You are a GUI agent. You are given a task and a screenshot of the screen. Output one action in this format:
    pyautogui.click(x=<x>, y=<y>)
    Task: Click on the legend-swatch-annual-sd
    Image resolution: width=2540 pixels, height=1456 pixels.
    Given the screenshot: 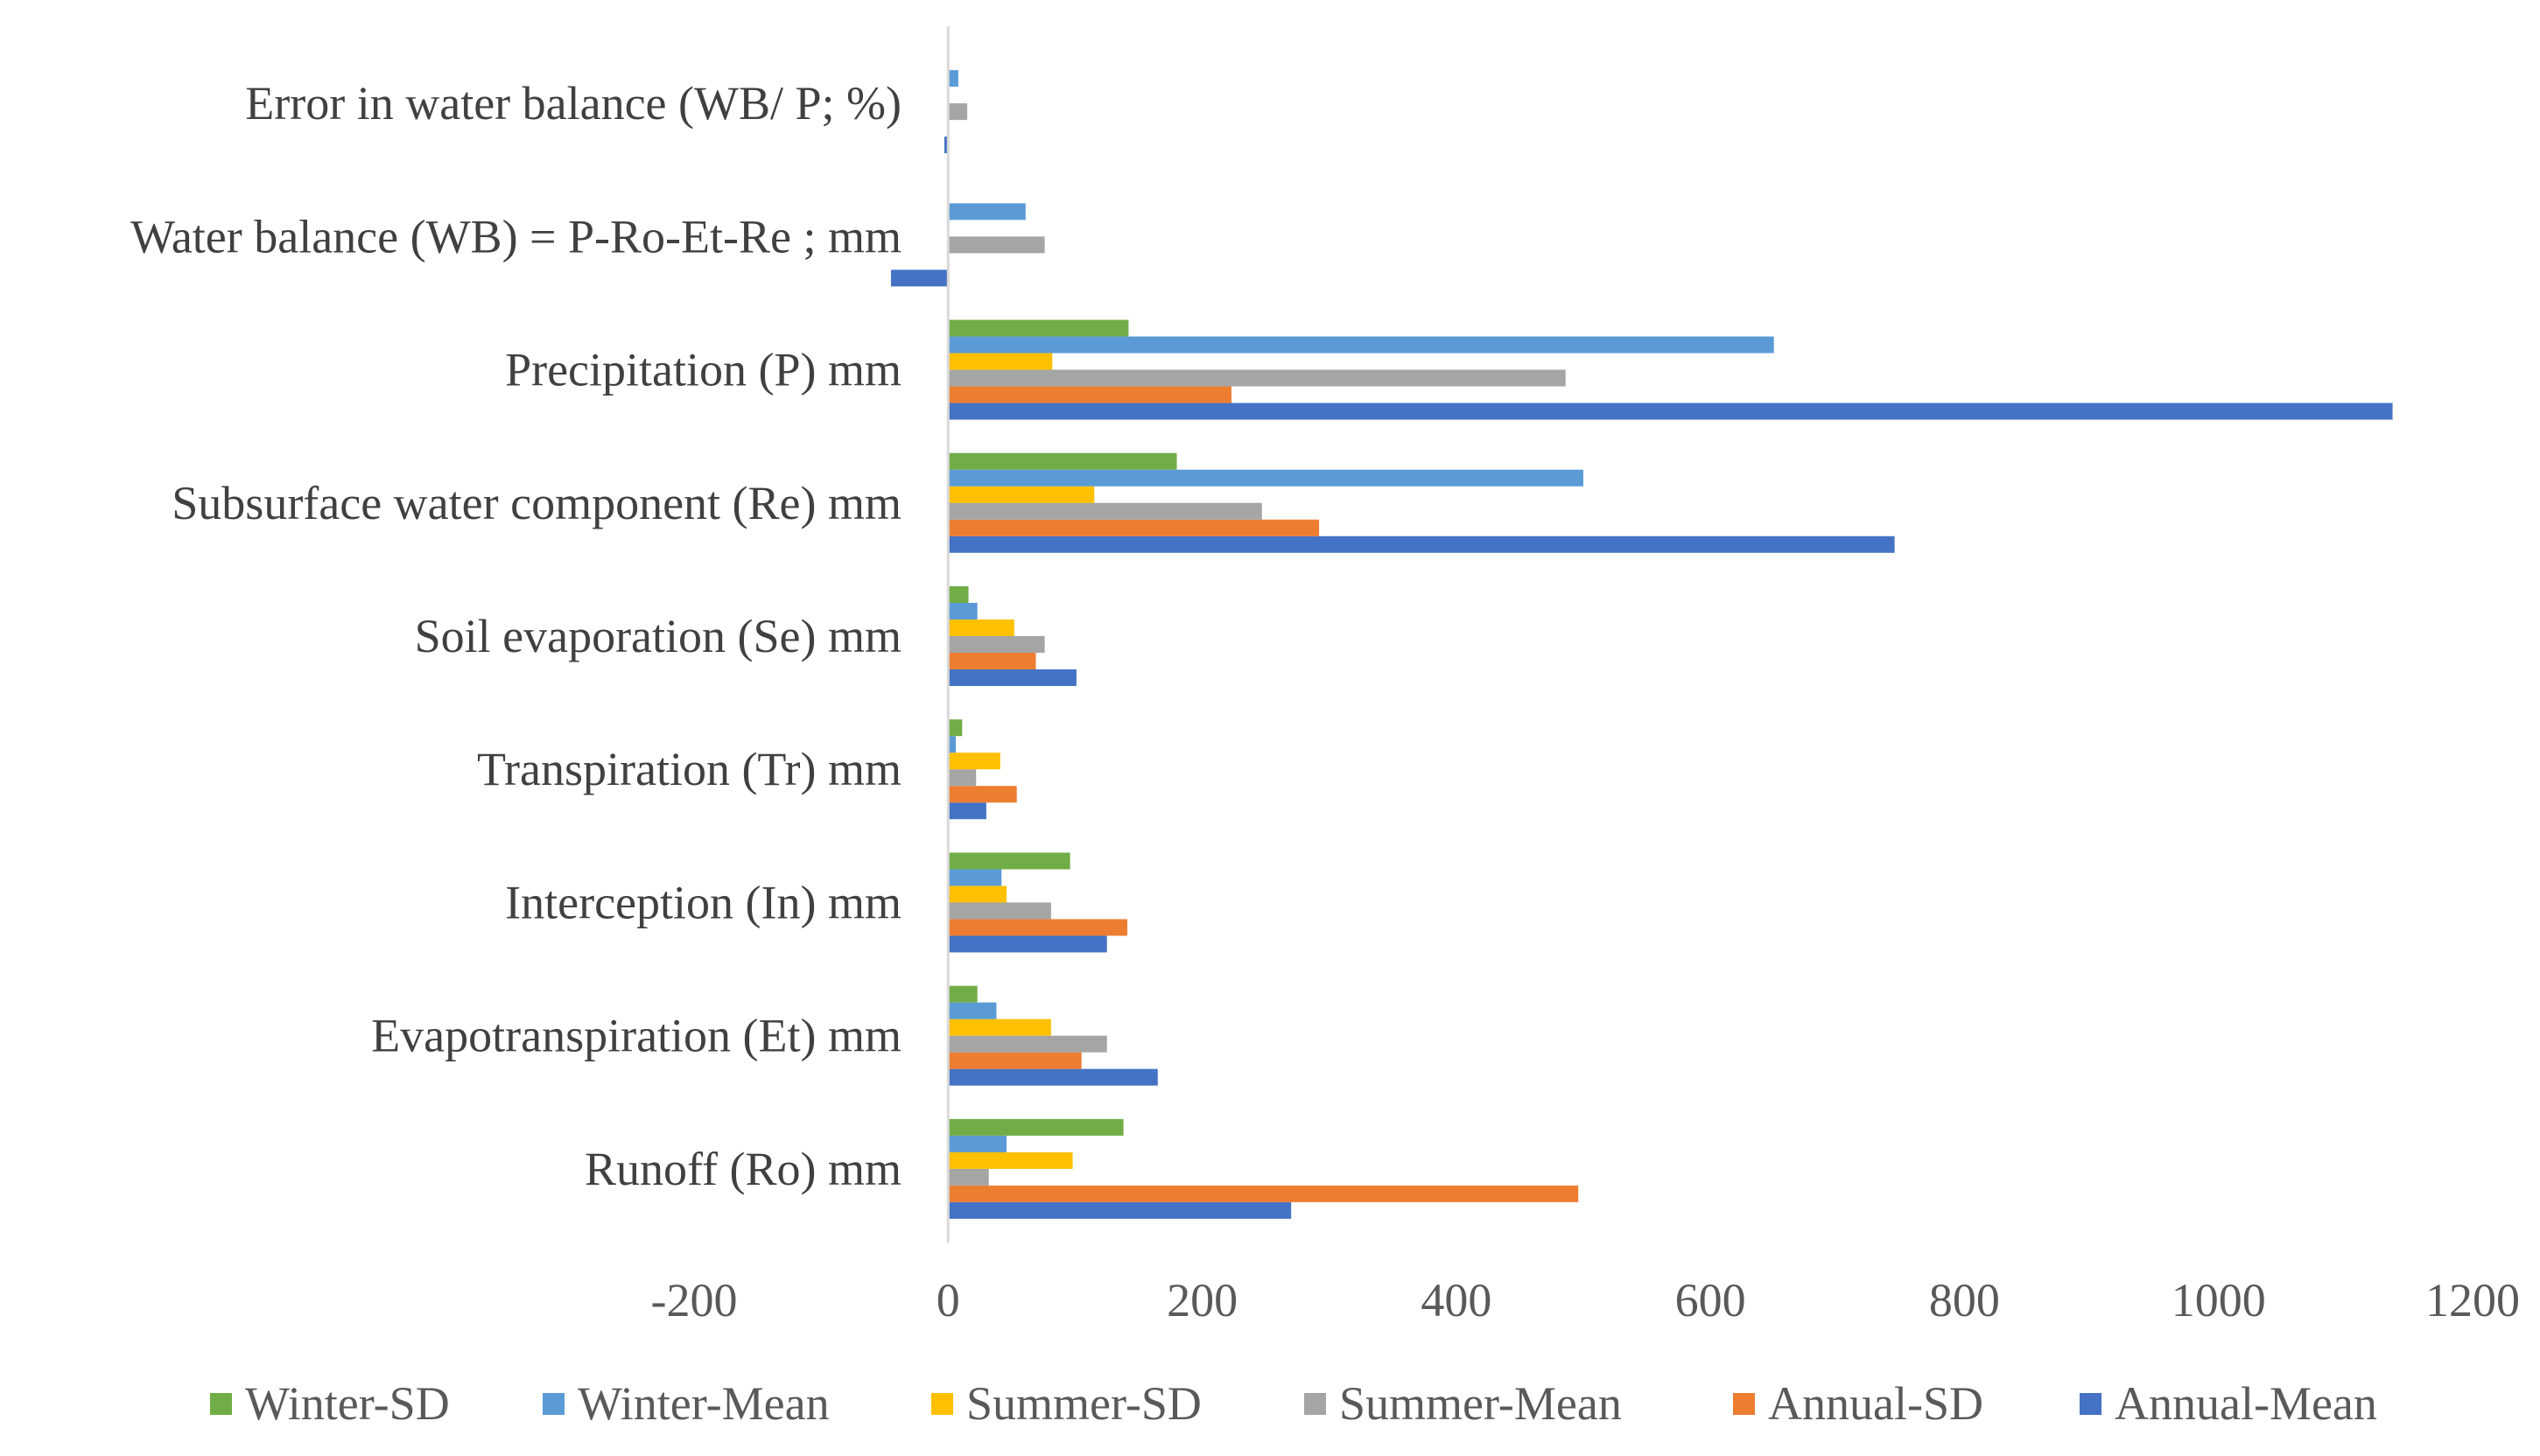 What is the action you would take?
    pyautogui.click(x=1744, y=1404)
    